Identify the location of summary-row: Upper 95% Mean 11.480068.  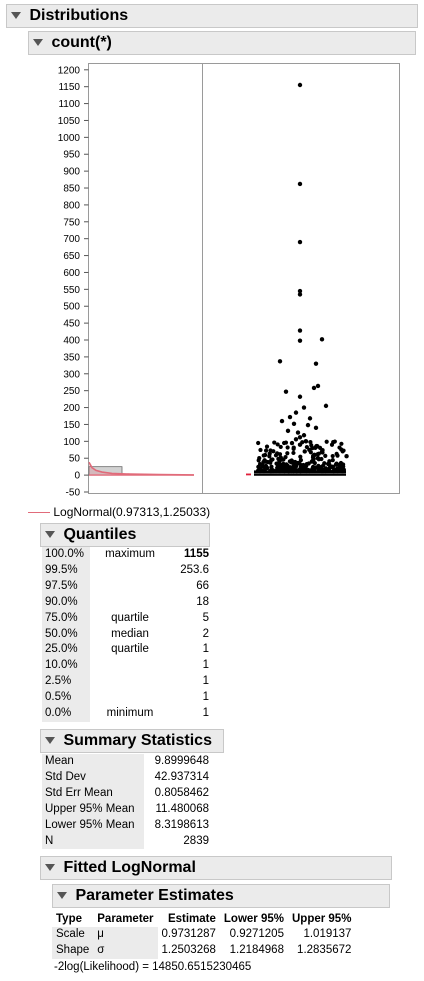
(127, 810).